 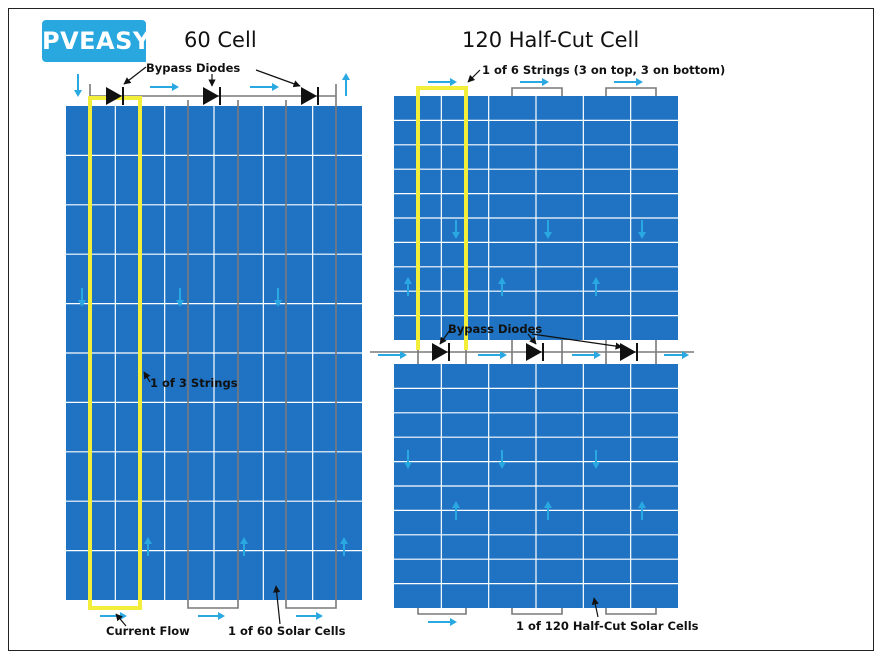 I want to click on pveasy-logo: PVEASY., so click(x=99, y=41).